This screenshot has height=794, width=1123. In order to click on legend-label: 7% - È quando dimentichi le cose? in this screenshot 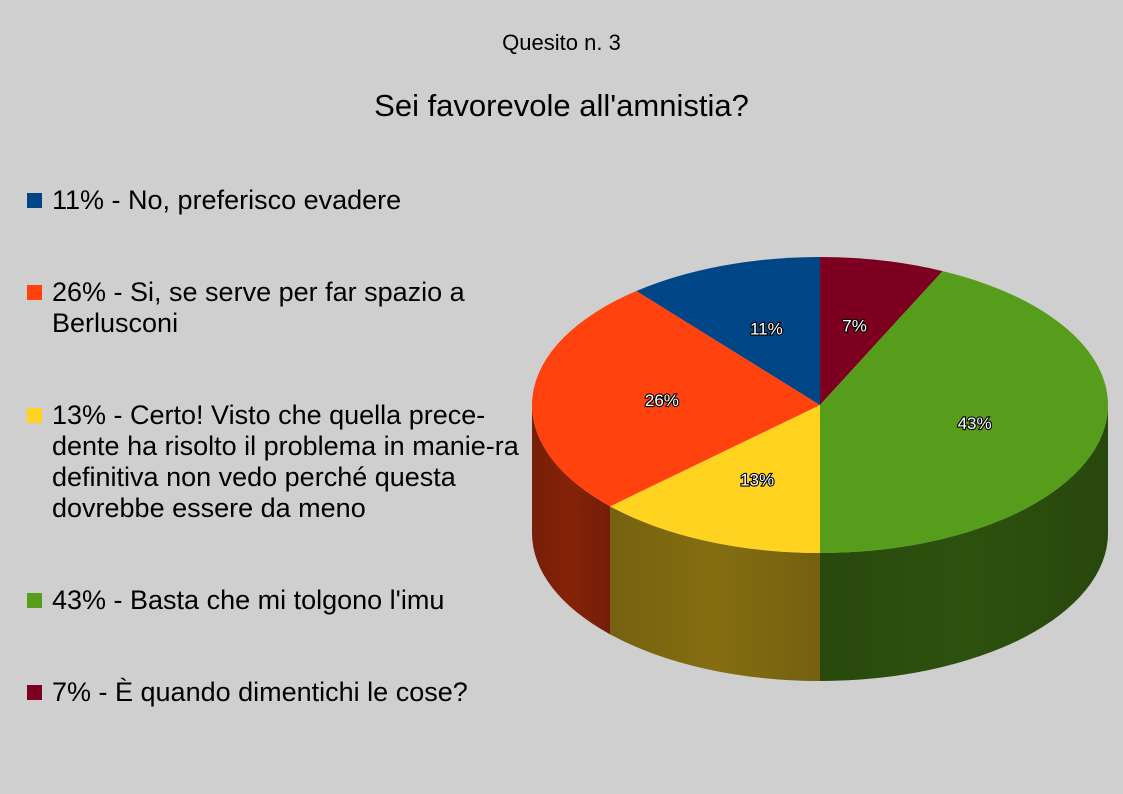, I will do `click(260, 692)`.